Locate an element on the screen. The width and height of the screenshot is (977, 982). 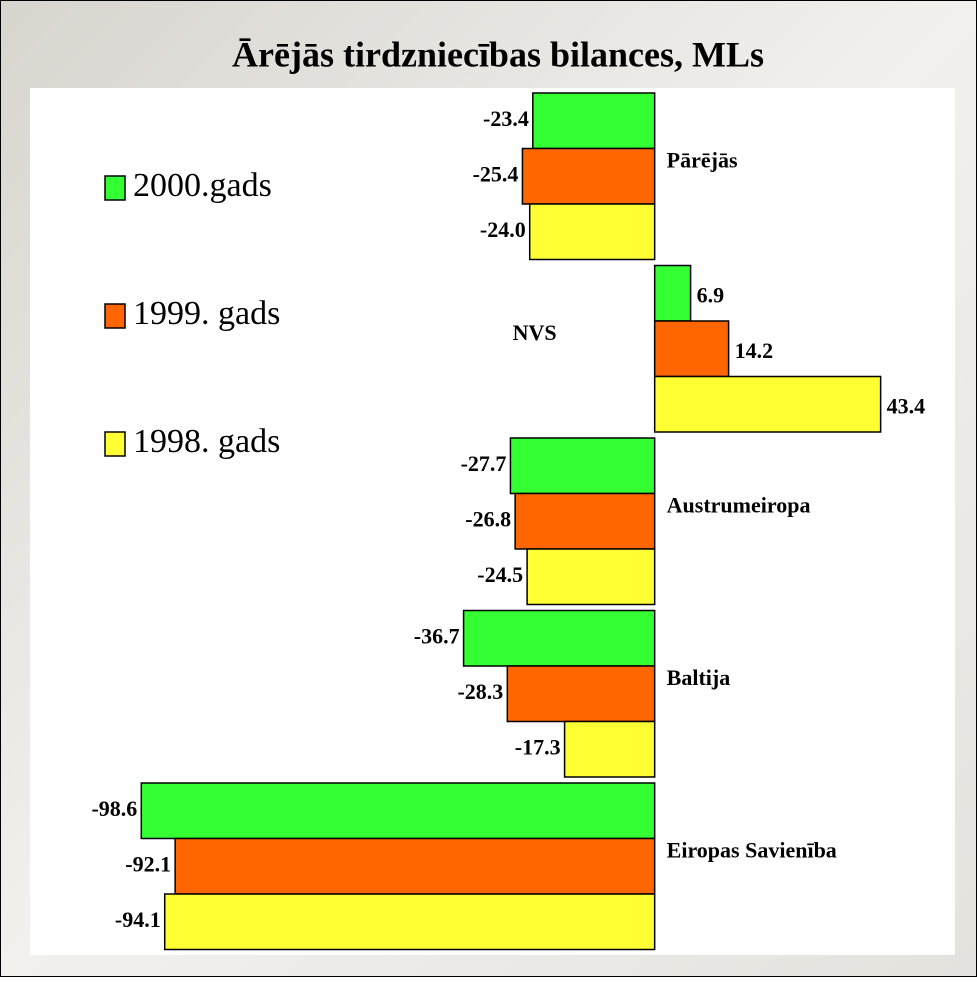
category-label: Baltija is located at coordinates (699, 677).